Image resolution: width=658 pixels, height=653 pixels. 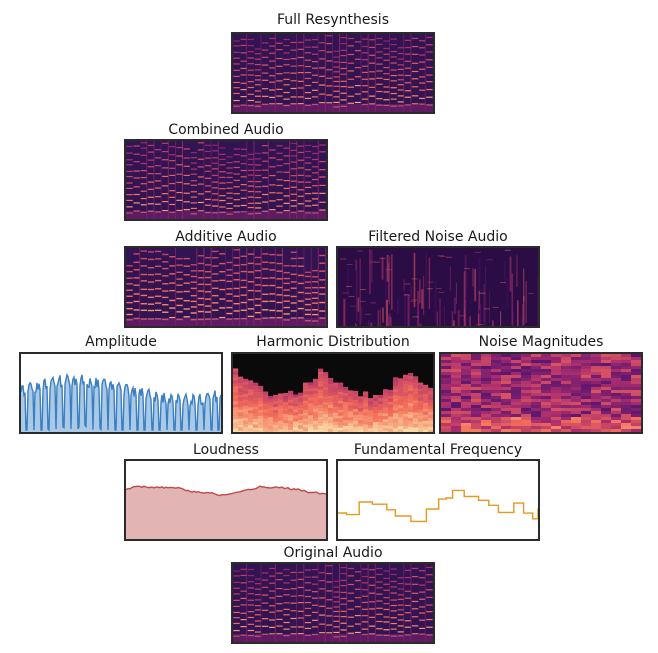 I want to click on harmonic-distribution-heatmap, so click(x=333, y=393).